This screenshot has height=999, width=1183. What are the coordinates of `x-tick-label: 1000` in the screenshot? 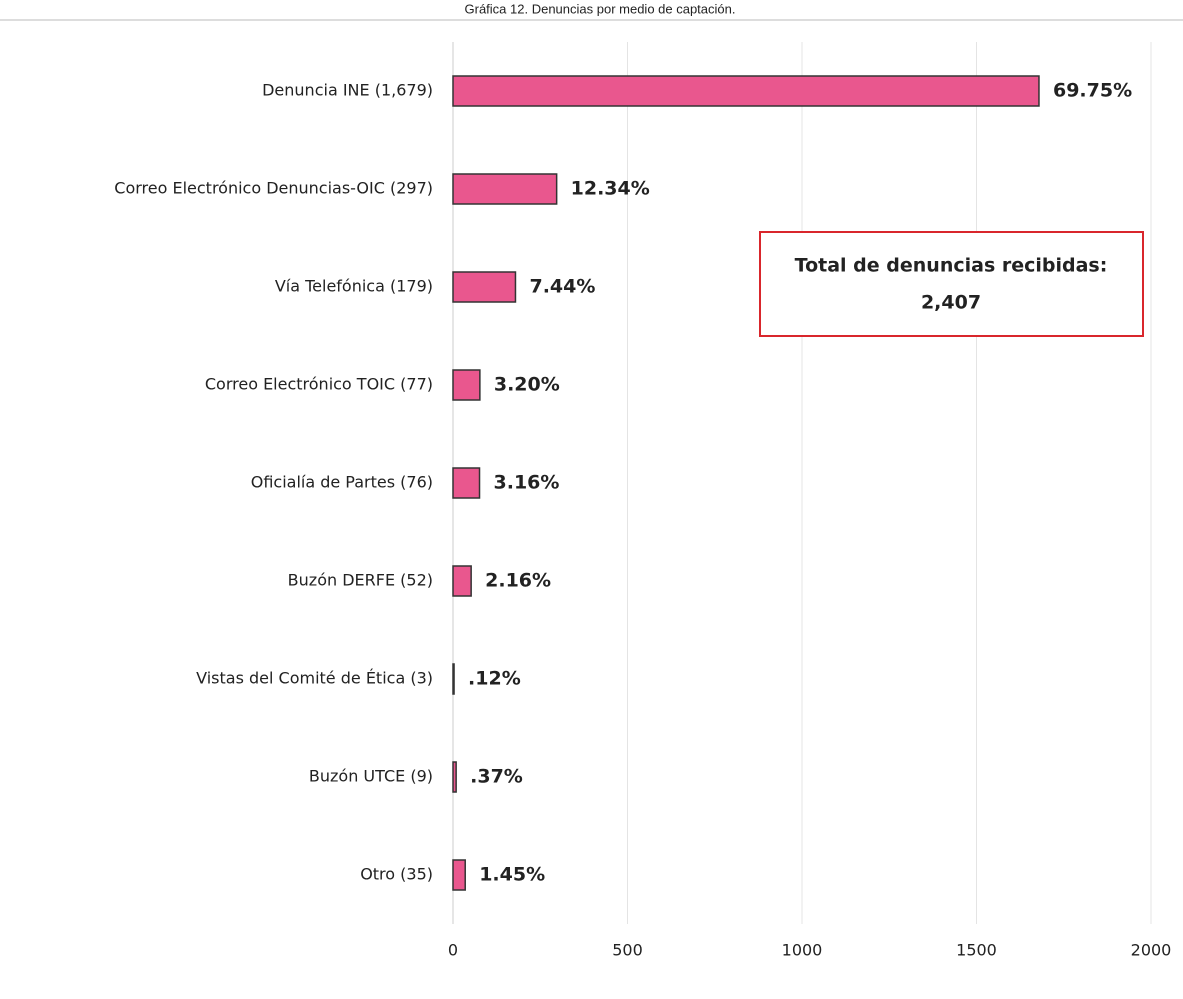 It's located at (802, 950).